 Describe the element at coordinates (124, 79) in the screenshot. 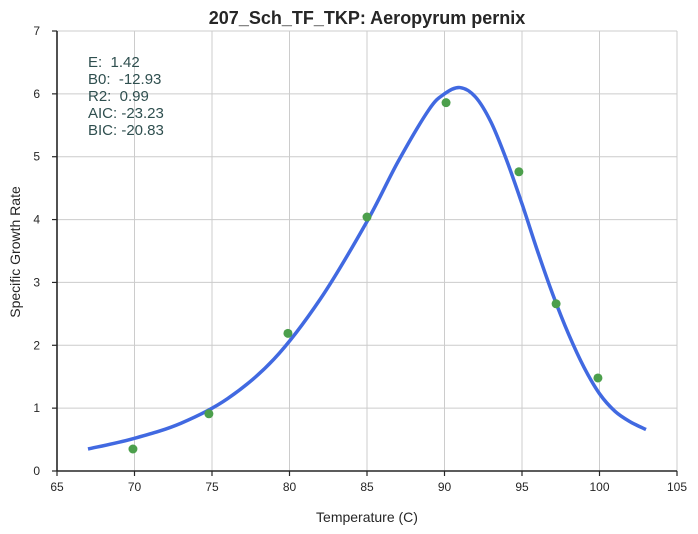

I see `fit-stat-line: B0: -12.93` at that location.